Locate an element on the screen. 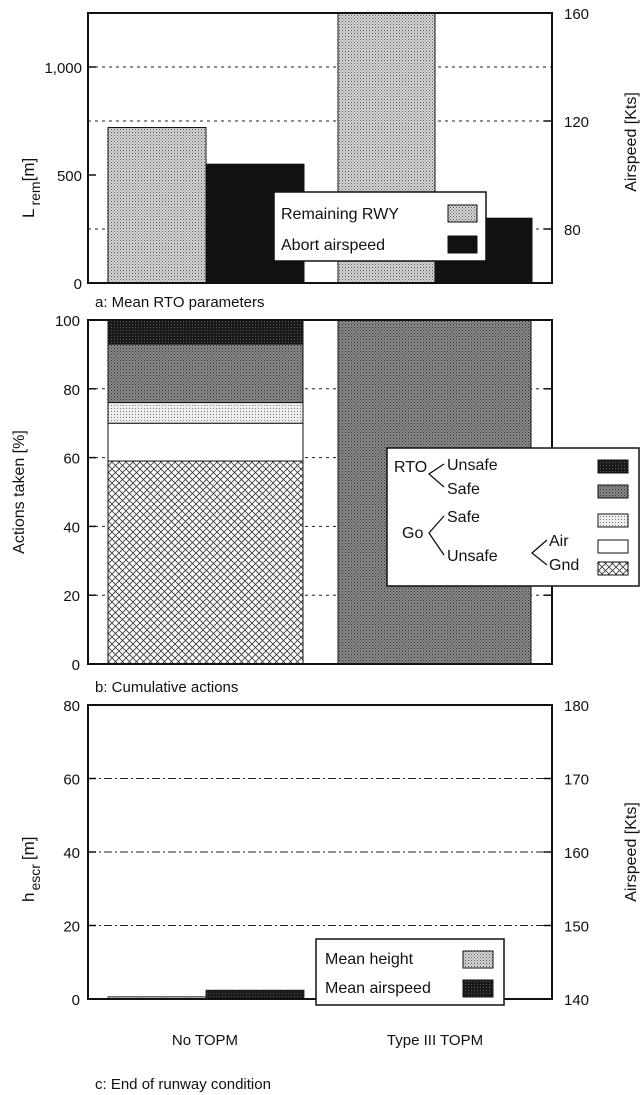 The image size is (640, 1095). y-axis-label-sub: escr is located at coordinates (35, 877).